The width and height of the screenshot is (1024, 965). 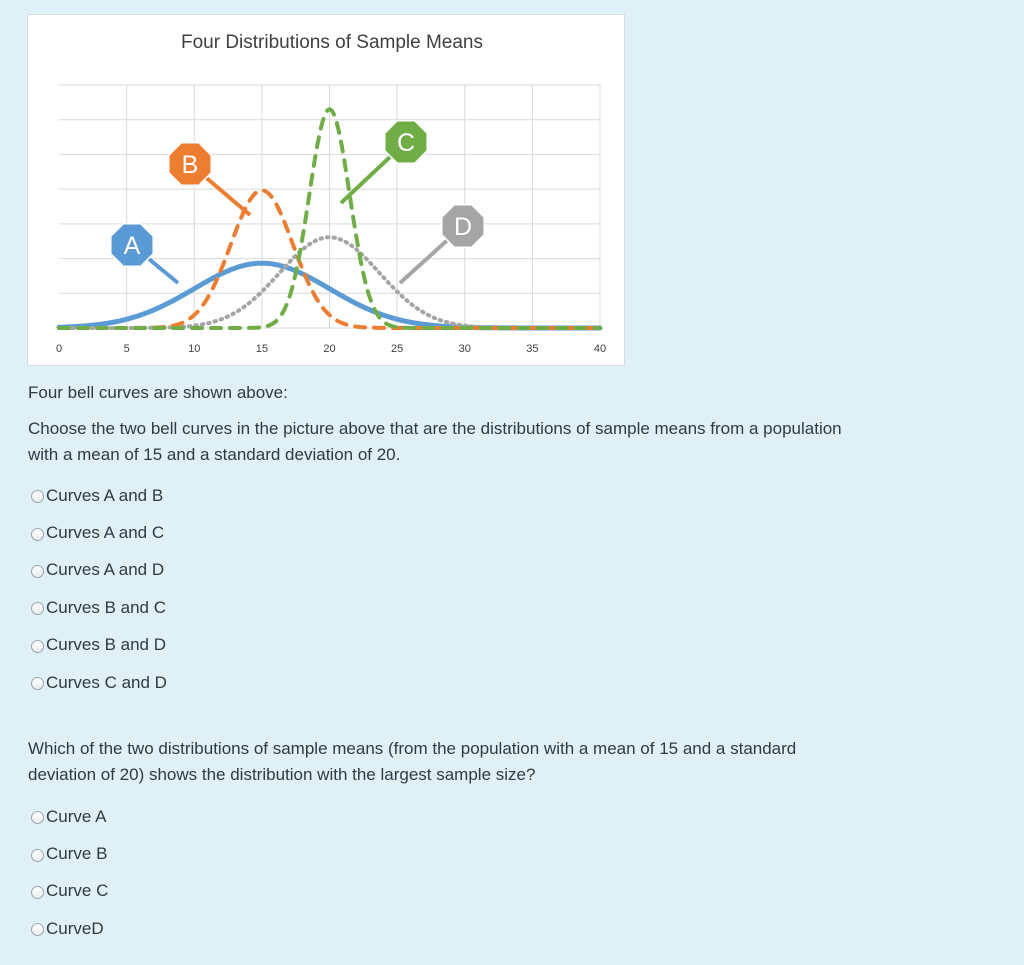 What do you see at coordinates (127, 349) in the screenshot?
I see `x-tick-label: 5` at bounding box center [127, 349].